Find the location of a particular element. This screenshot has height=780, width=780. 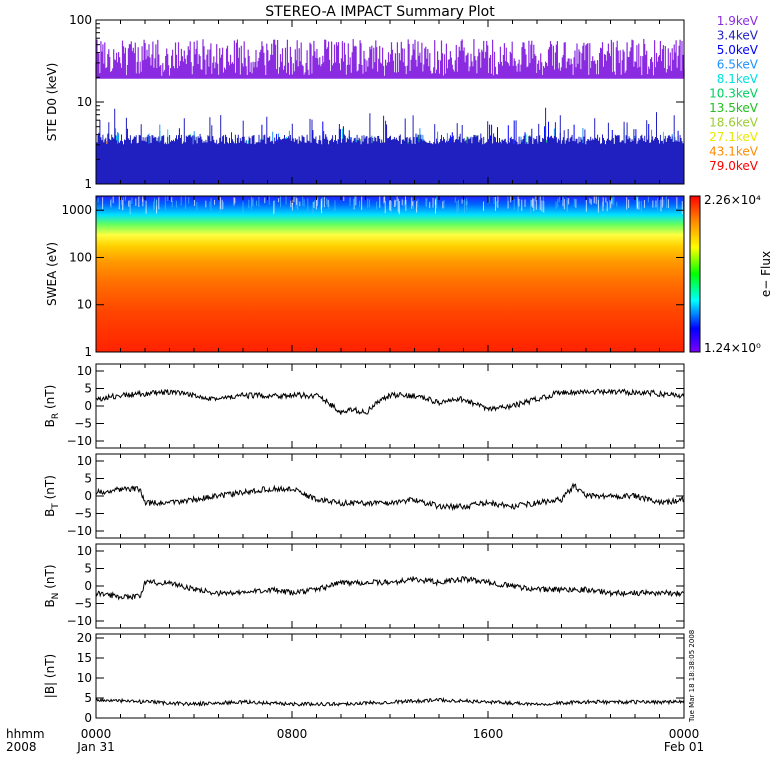

ste-legend-item: 8.1keV is located at coordinates (738, 79).